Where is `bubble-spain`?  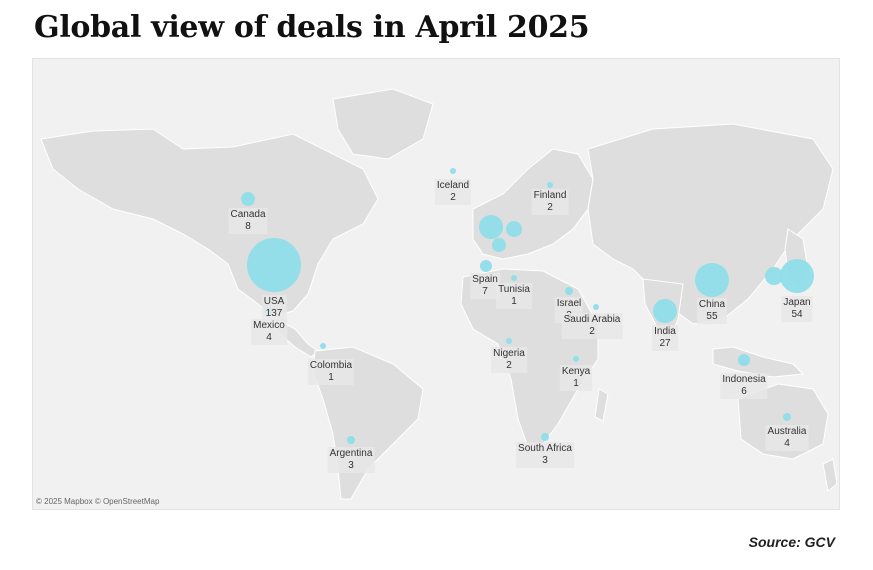
bubble-spain is located at coordinates (486, 266).